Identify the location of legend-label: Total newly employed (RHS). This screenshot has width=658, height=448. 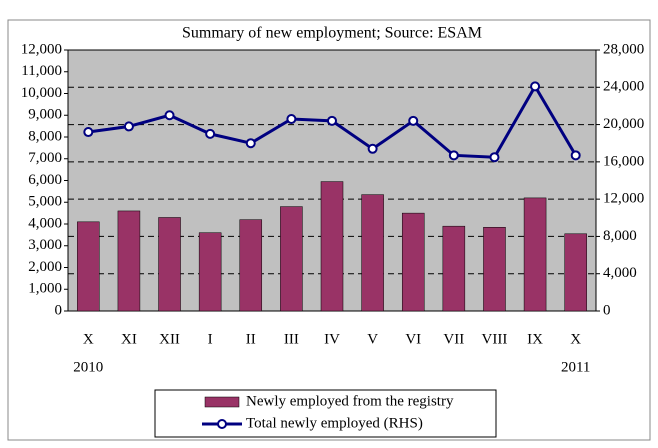
(334, 423).